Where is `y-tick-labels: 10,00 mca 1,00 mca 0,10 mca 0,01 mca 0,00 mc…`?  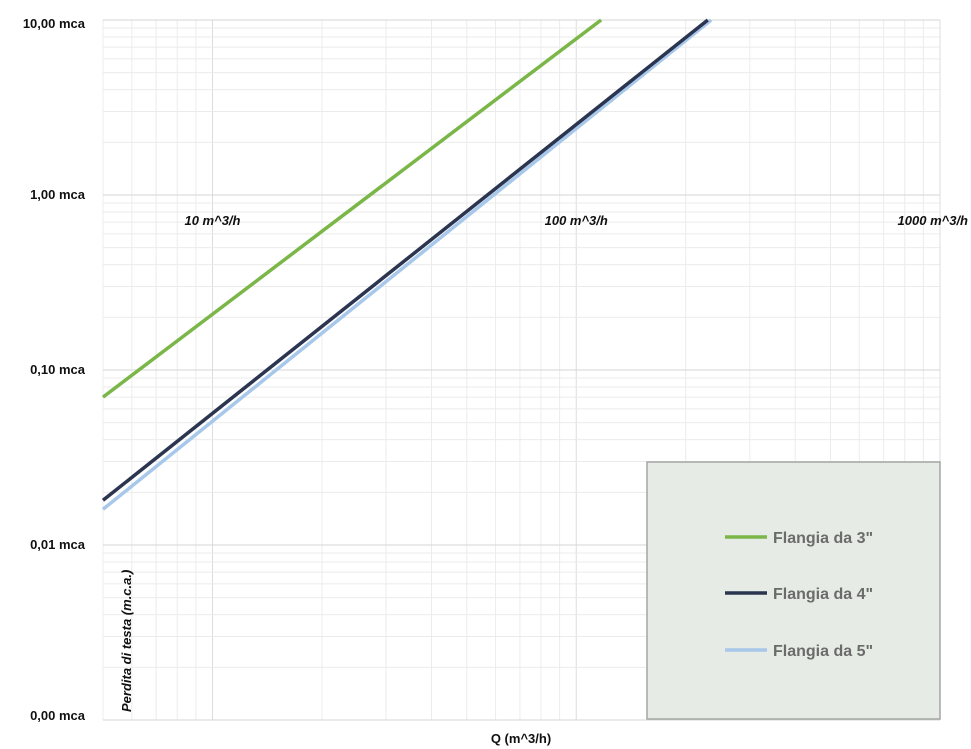 y-tick-labels: 10,00 mca 1,00 mca 0,10 mca 0,01 mca 0,00 mc… is located at coordinates (54, 369).